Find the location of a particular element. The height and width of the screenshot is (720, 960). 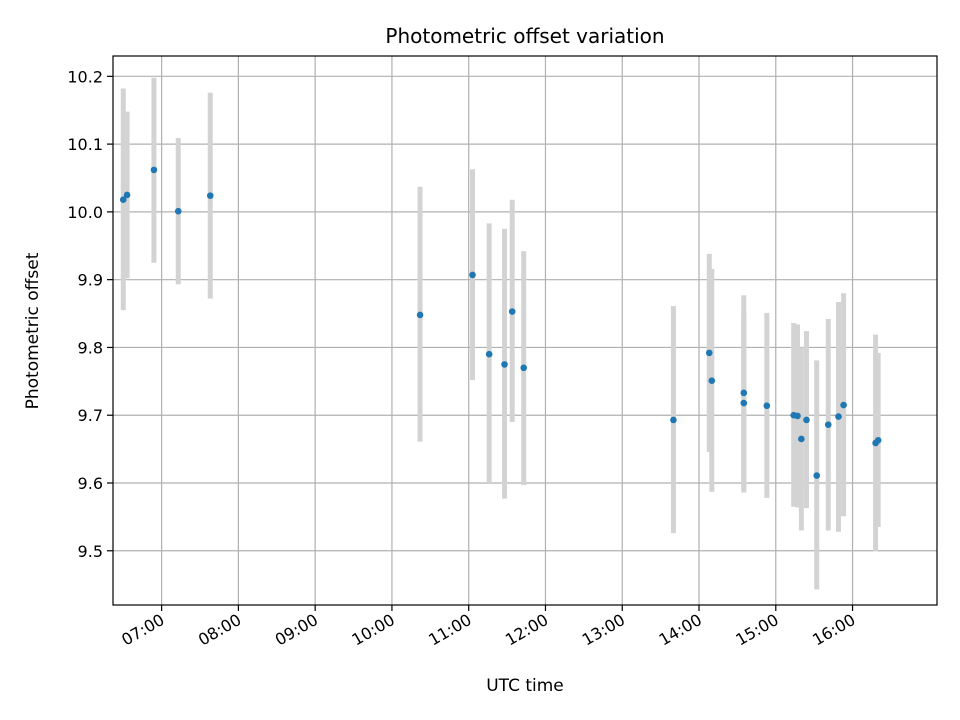

x-tick-label-9: 16:00 is located at coordinates (833, 630).